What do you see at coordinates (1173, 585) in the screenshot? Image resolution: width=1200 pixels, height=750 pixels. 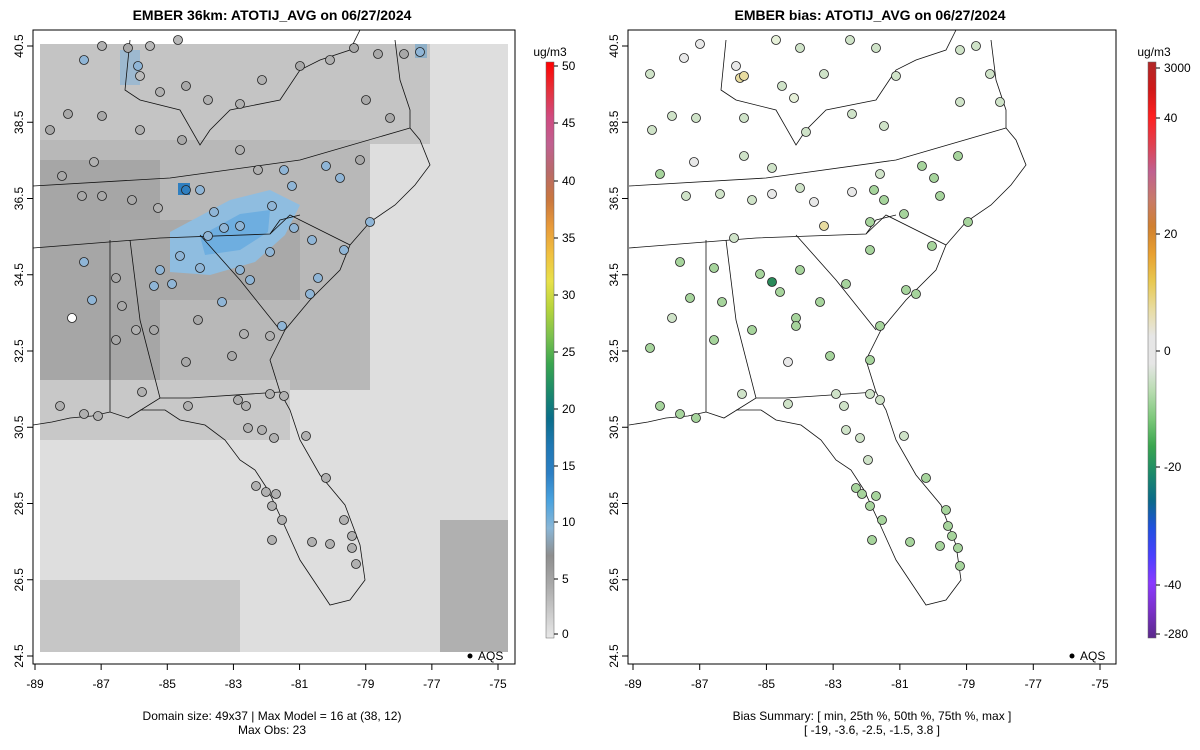 I see `right-colorbar-tick-label: -40` at bounding box center [1173, 585].